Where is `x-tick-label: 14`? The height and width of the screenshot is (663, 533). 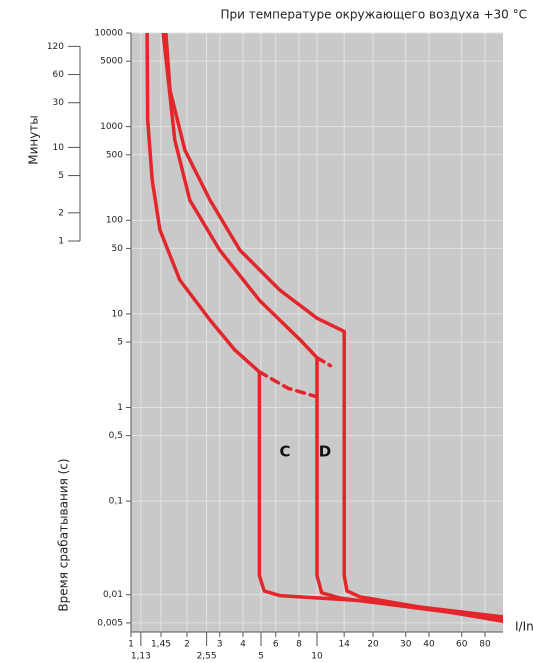 x-tick-label: 14 is located at coordinates (344, 645).